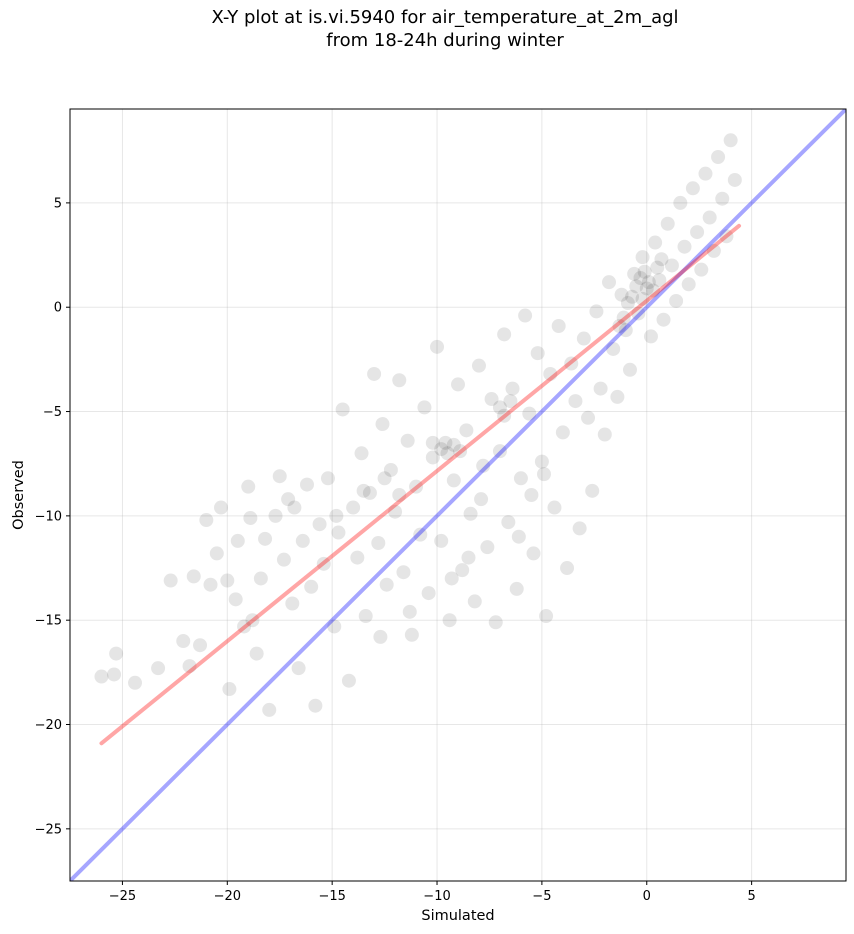 This screenshot has height=934, width=854. I want to click on x-tick-label: −10, so click(436, 896).